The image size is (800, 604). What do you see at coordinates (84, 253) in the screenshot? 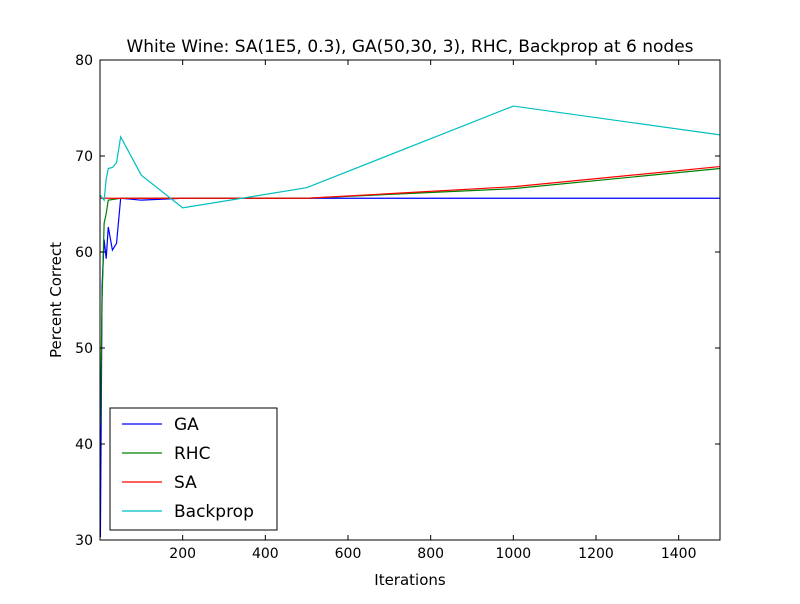
I see `y-tick-label: 60` at bounding box center [84, 253].